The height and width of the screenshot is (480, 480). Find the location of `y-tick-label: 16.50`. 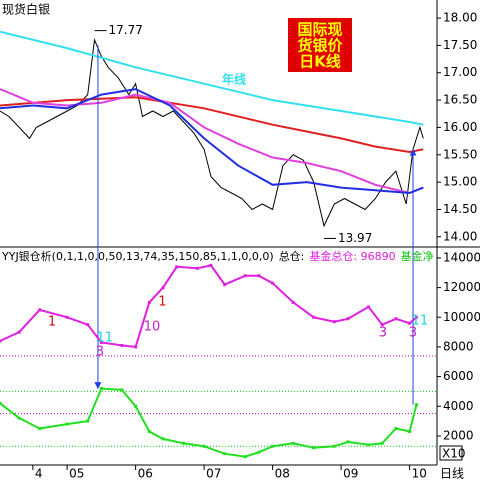

y-tick-label: 16.50 is located at coordinates (460, 100).